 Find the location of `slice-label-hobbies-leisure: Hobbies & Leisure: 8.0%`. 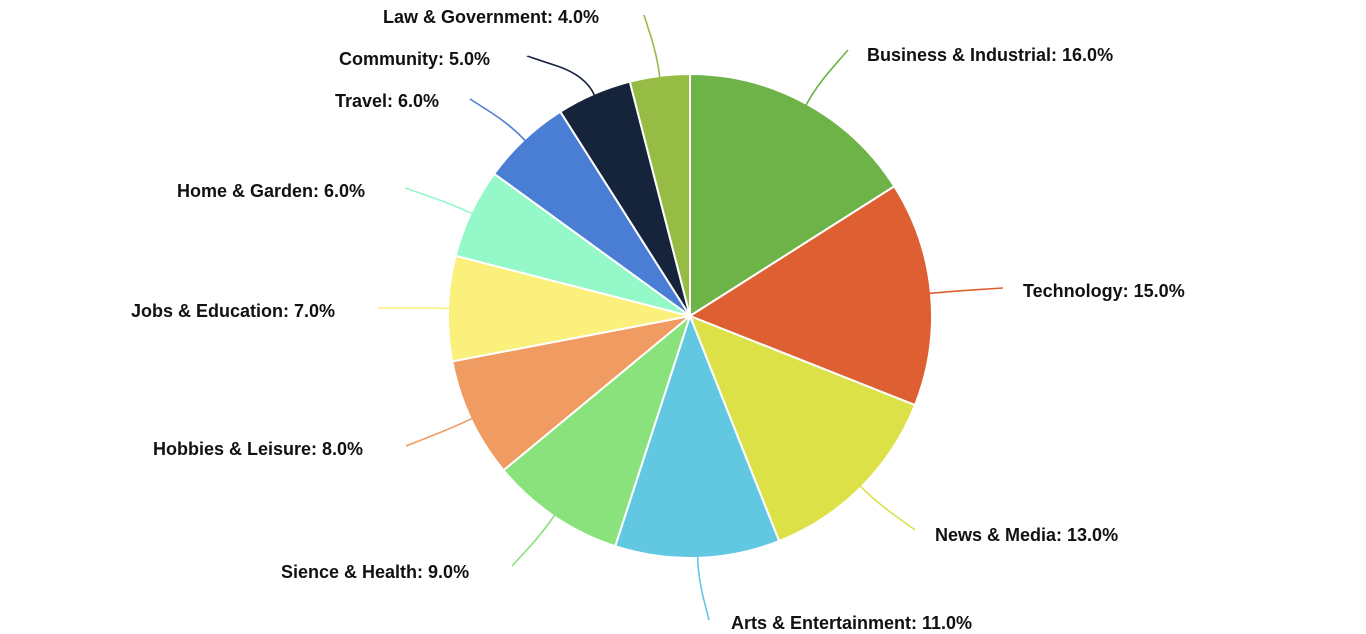

slice-label-hobbies-leisure: Hobbies & Leisure: 8.0% is located at coordinates (258, 449).